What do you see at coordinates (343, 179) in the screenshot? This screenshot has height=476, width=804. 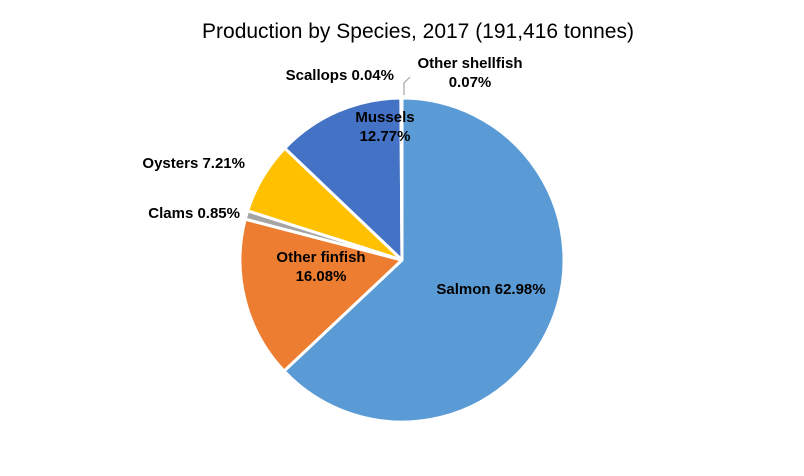 I see `pie-slice-mussels` at bounding box center [343, 179].